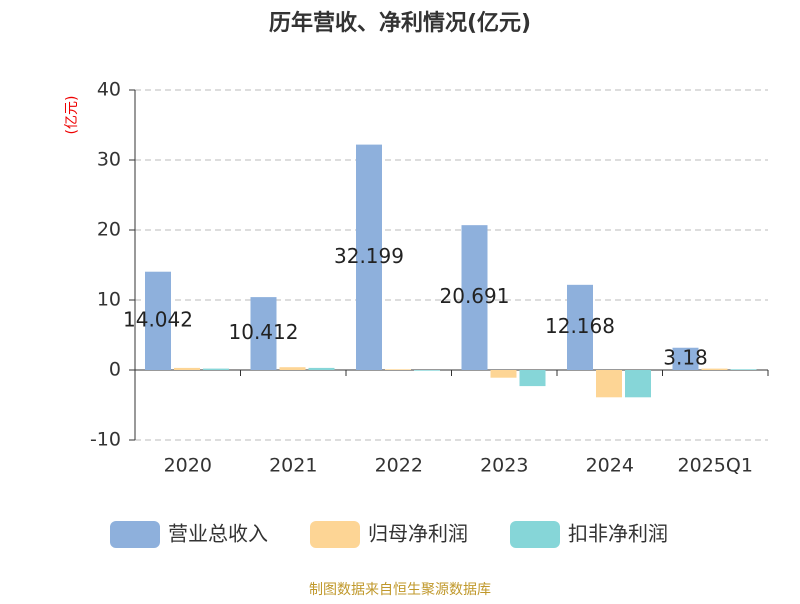  I want to click on value-label: 14.042, so click(158, 319).